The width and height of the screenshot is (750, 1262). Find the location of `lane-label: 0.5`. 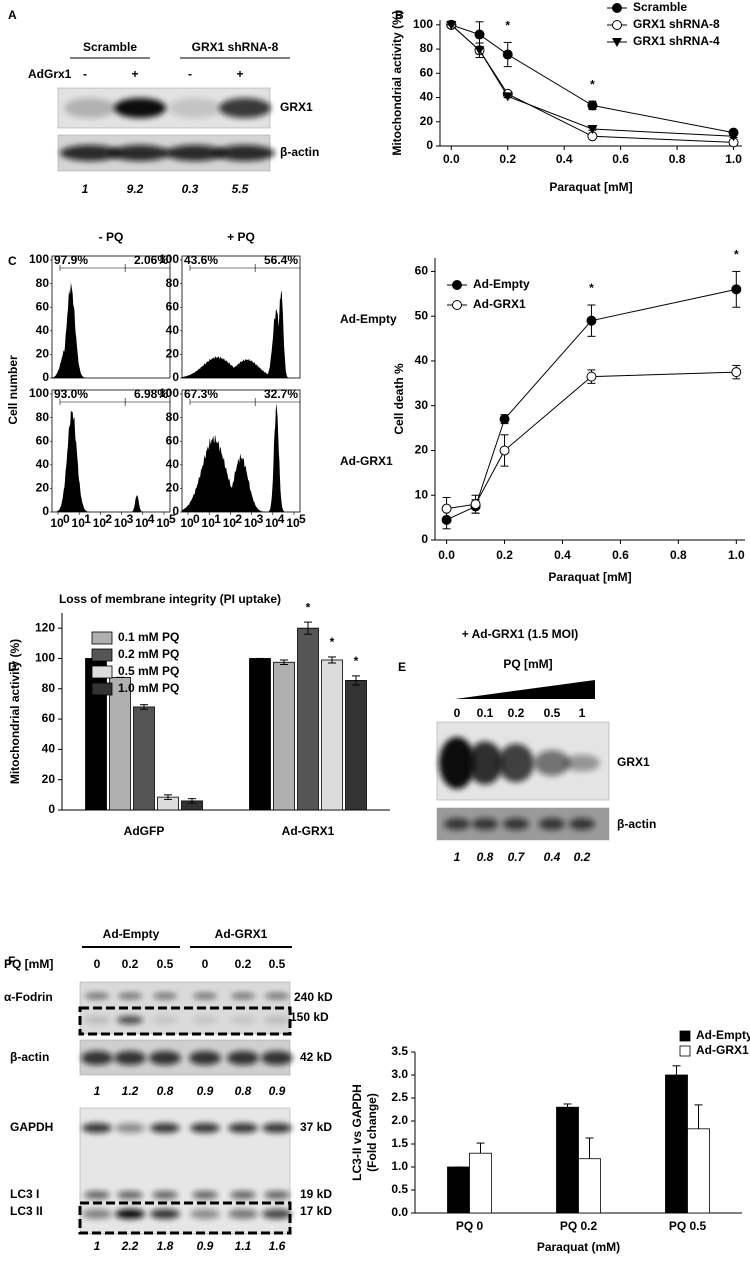

lane-label: 0.5 is located at coordinates (552, 713).